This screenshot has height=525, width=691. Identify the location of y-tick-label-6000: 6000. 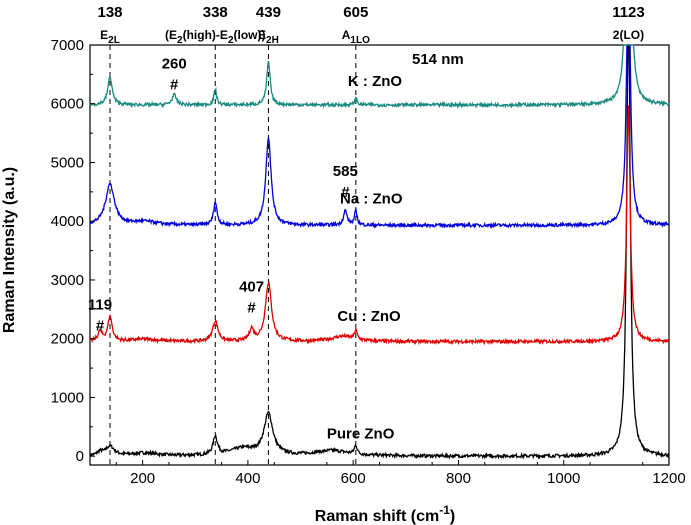
(67, 104).